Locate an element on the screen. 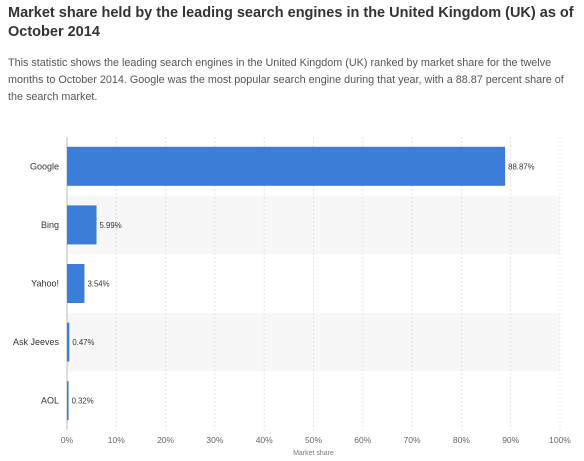 This screenshot has width=584, height=461. x-tick-label: 20% is located at coordinates (165, 440).